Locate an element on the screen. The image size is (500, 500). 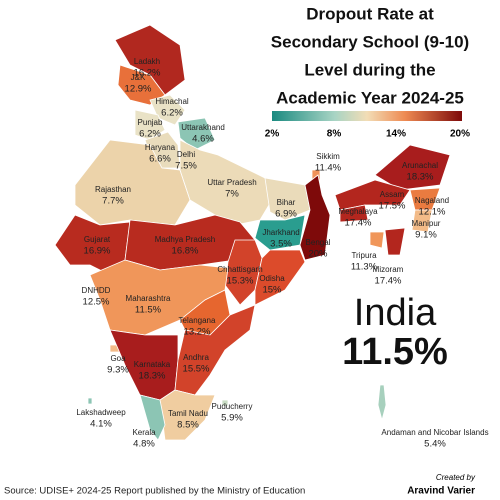
region-value: 13.2% is located at coordinates (197, 332).